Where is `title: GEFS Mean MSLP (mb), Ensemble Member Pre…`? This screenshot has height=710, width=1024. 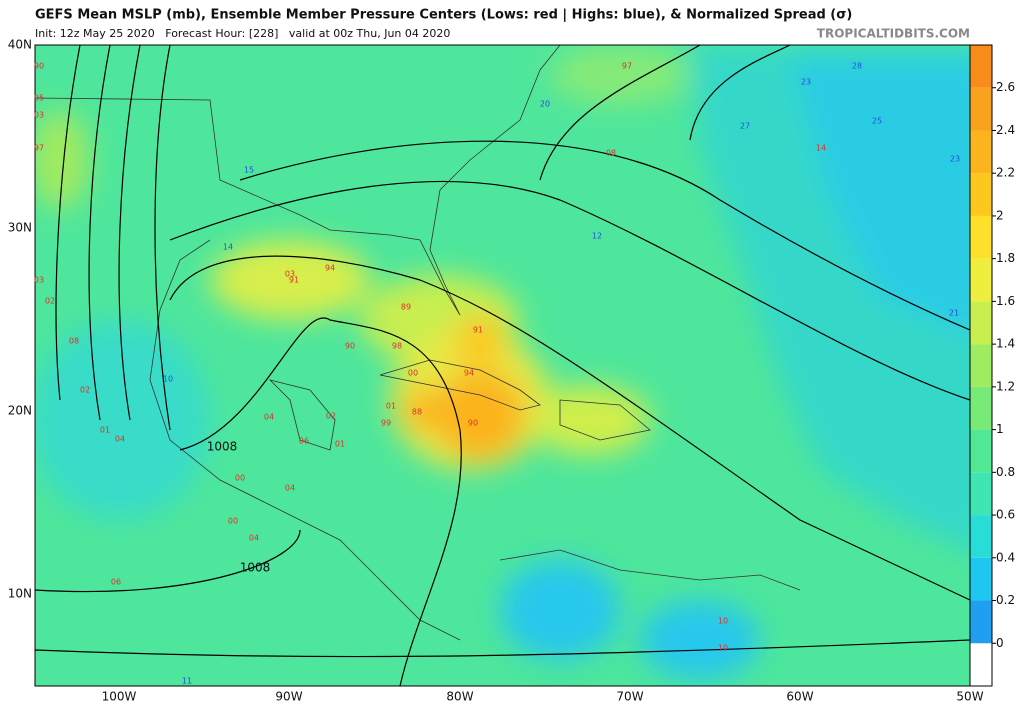
title: GEFS Mean MSLP (mb), Ensemble Member Pre… is located at coordinates (443, 15).